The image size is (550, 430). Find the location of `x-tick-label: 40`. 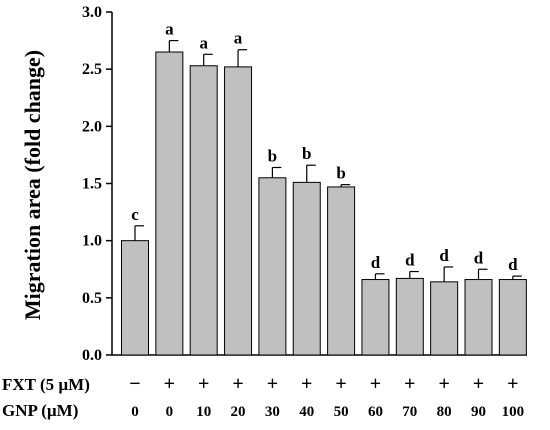

x-tick-label: 40 is located at coordinates (306, 412).